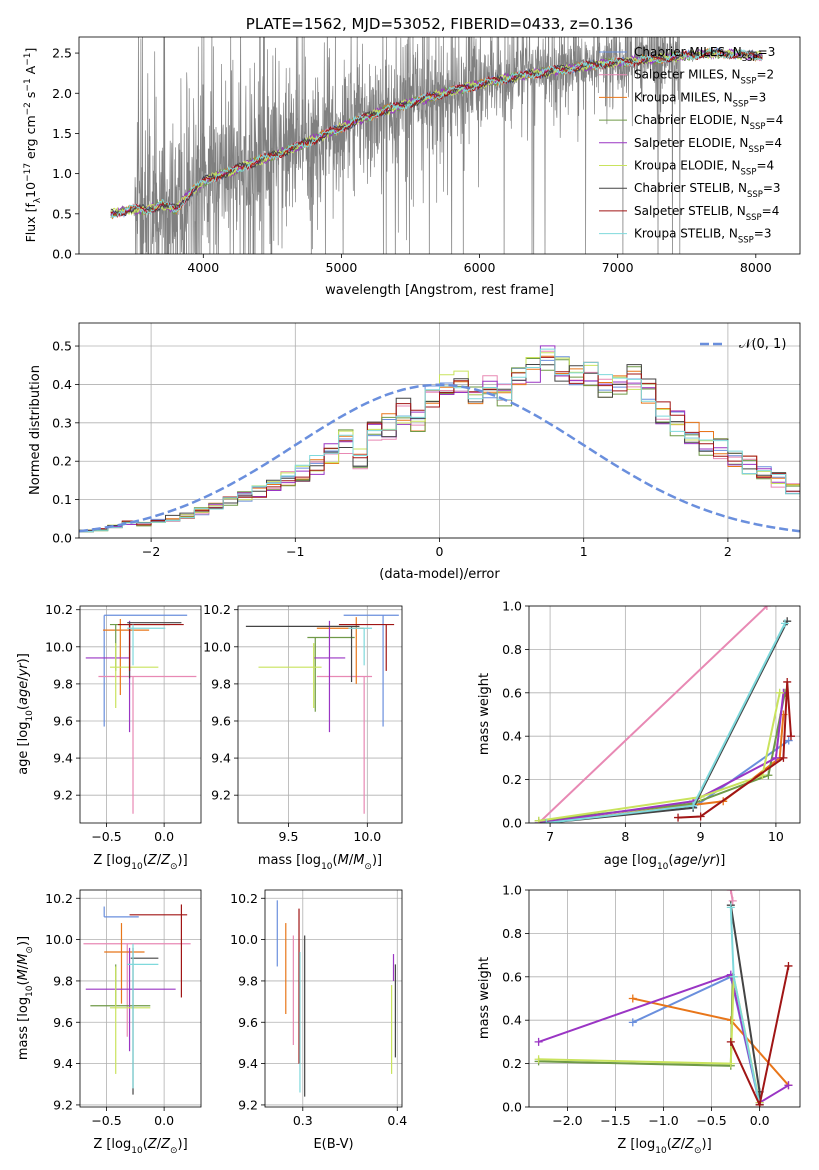  Describe the element at coordinates (538, 819) in the screenshot. I see `weight-marker-kroupa_elodie` at that location.